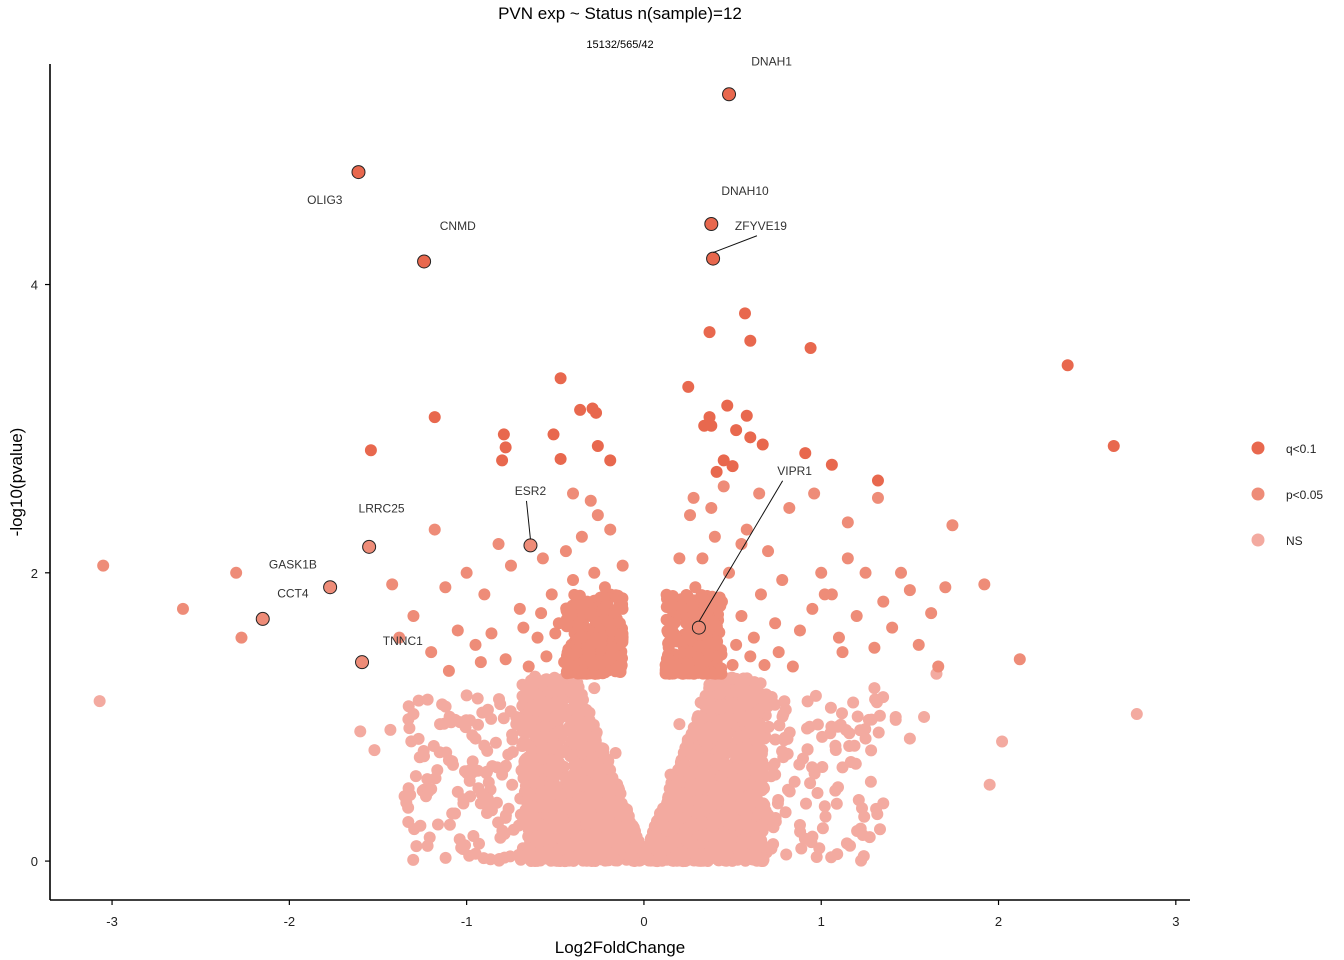 This screenshot has width=1344, height=960. What do you see at coordinates (998, 921) in the screenshot?
I see `x-tick-label: 2` at bounding box center [998, 921].